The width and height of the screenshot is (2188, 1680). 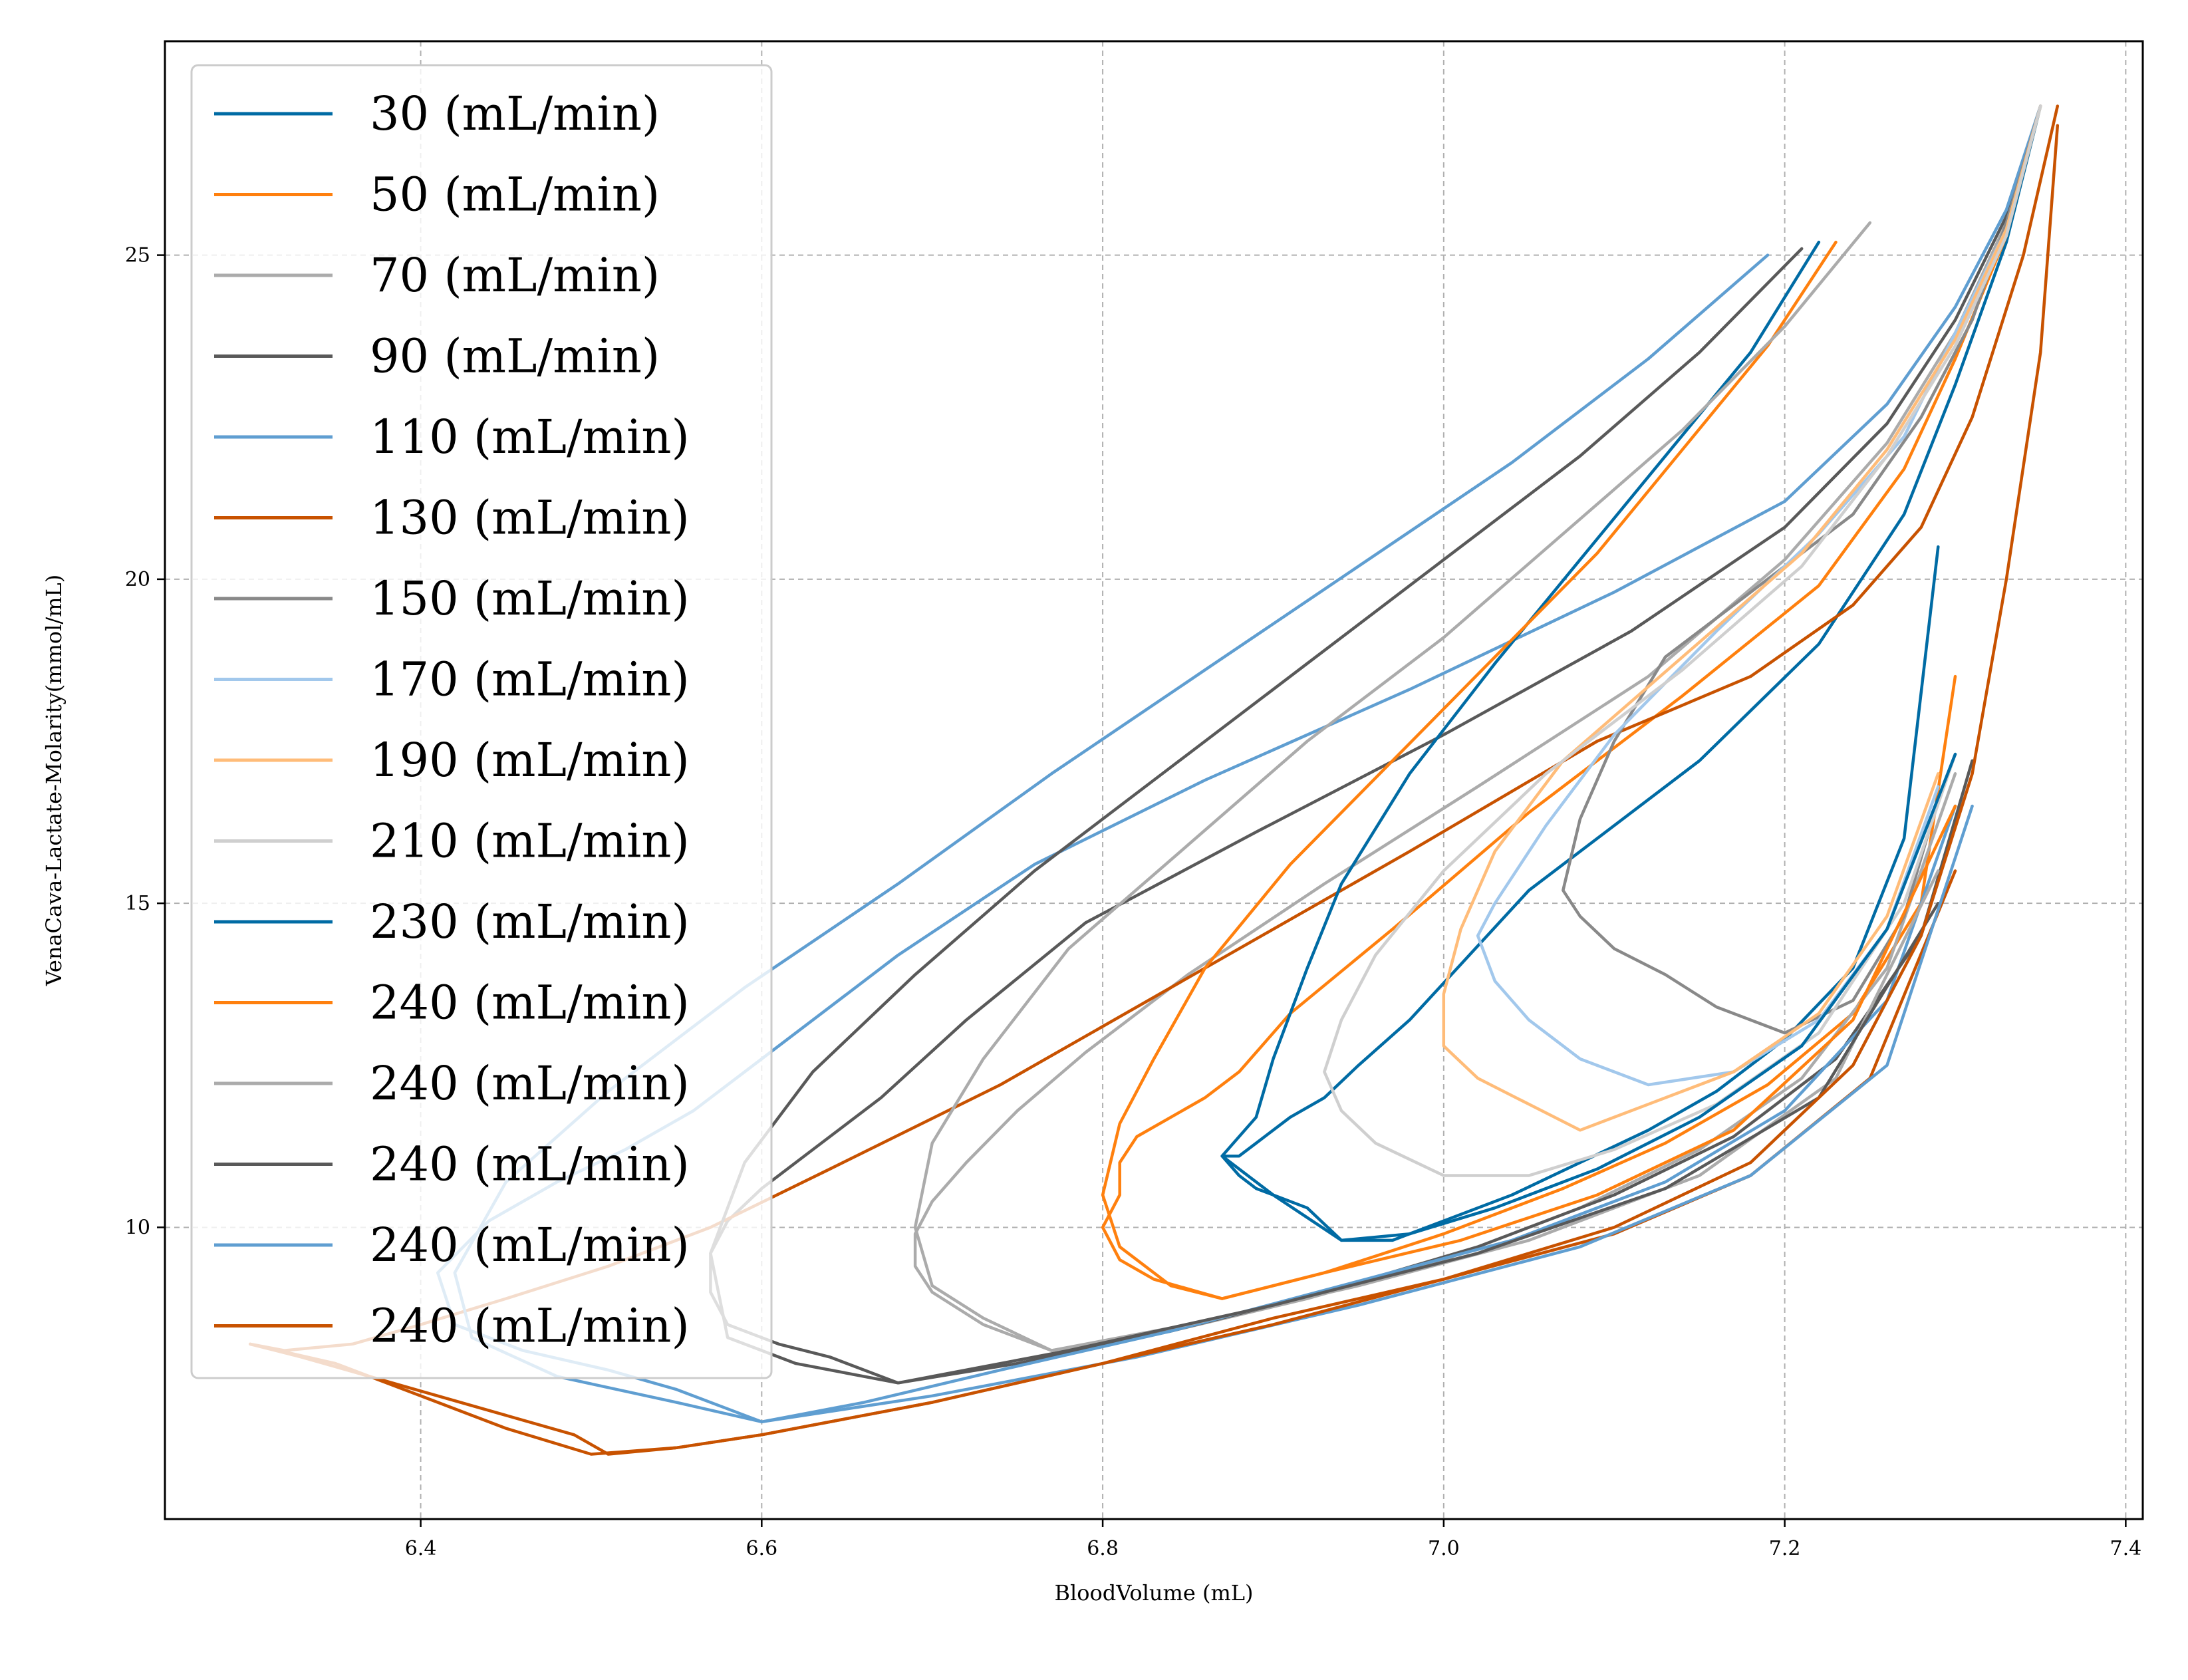 What do you see at coordinates (515, 113) in the screenshot?
I see `legend-label: 30 (mL/min)` at bounding box center [515, 113].